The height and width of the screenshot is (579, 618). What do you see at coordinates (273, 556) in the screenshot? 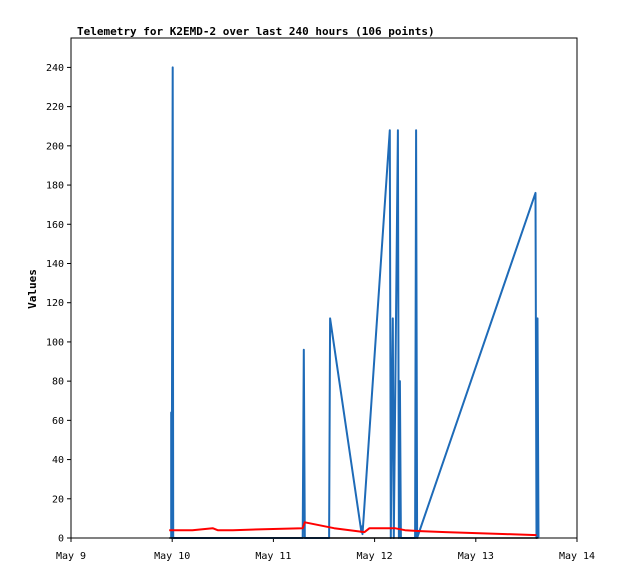
I see `x-tick-label: May 11` at bounding box center [273, 556].